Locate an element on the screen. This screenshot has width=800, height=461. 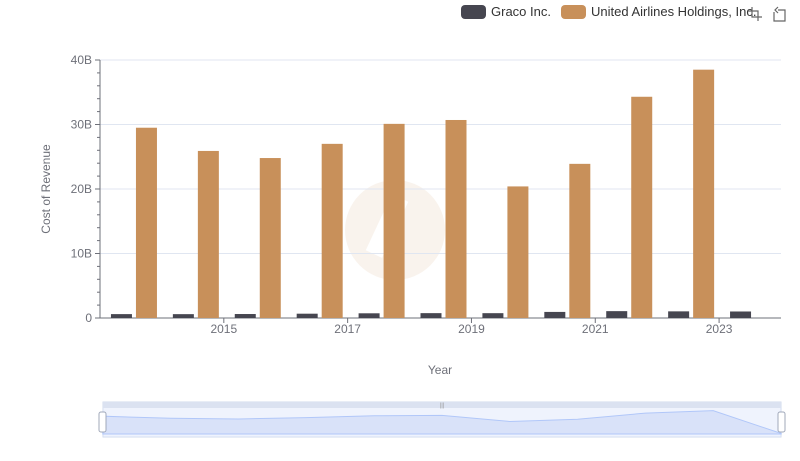
bar-graco-2024 is located at coordinates (741, 314).